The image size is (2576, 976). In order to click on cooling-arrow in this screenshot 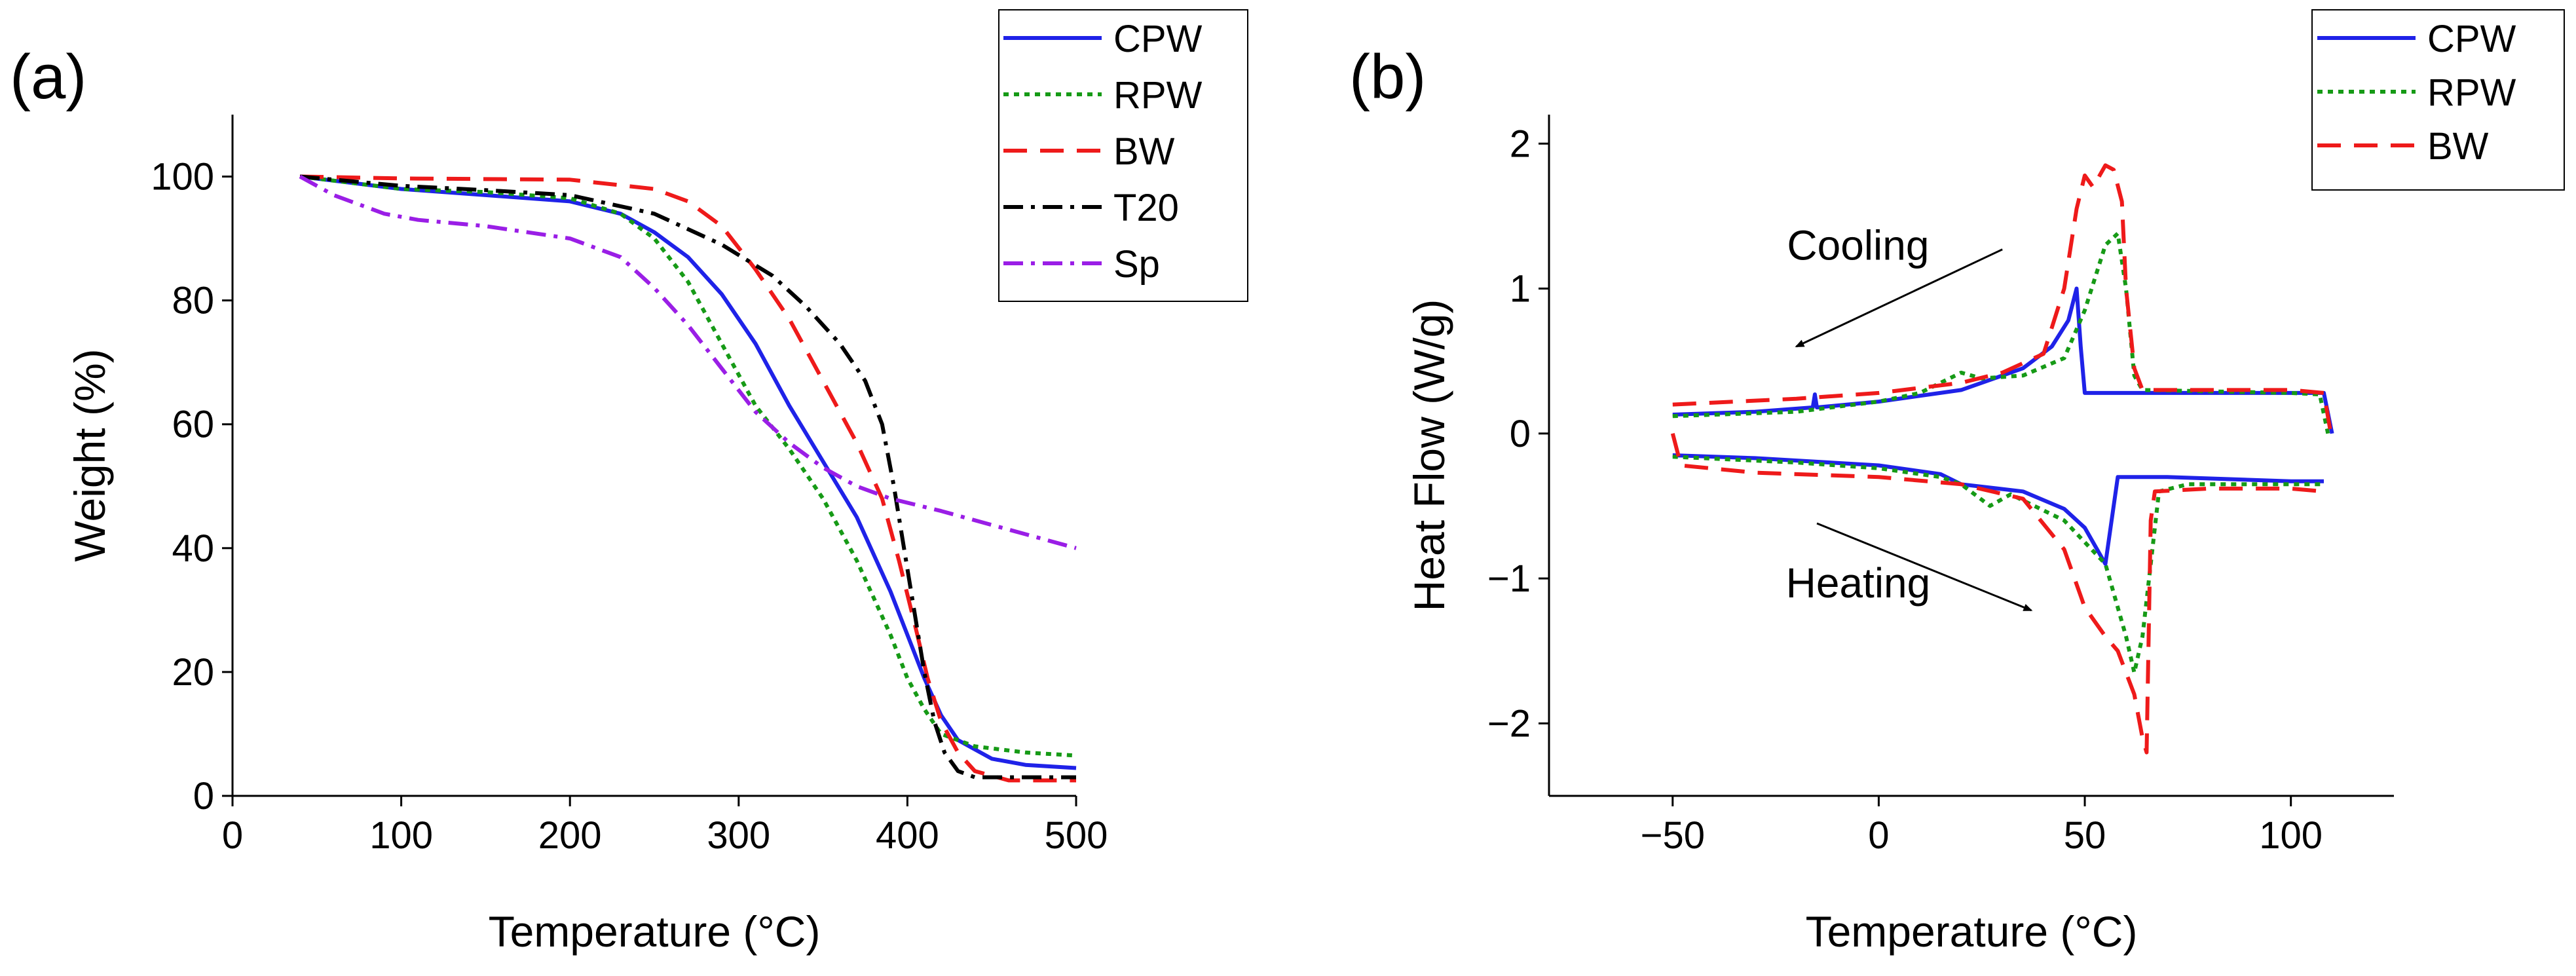, I will do `click(1899, 298)`.